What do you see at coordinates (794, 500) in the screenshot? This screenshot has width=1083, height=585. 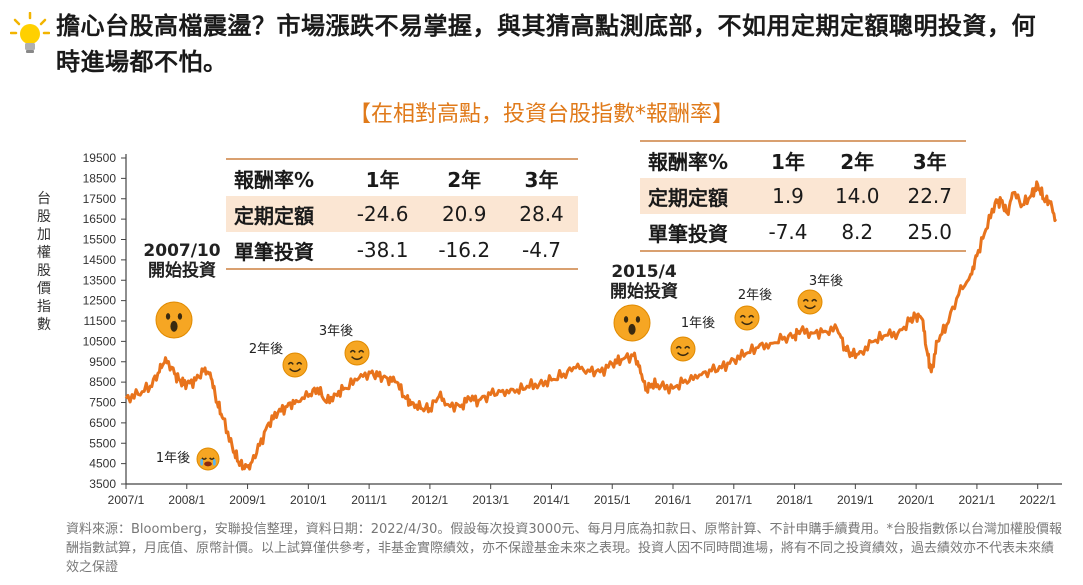 I see `x-tick-label: 2018/1` at bounding box center [794, 500].